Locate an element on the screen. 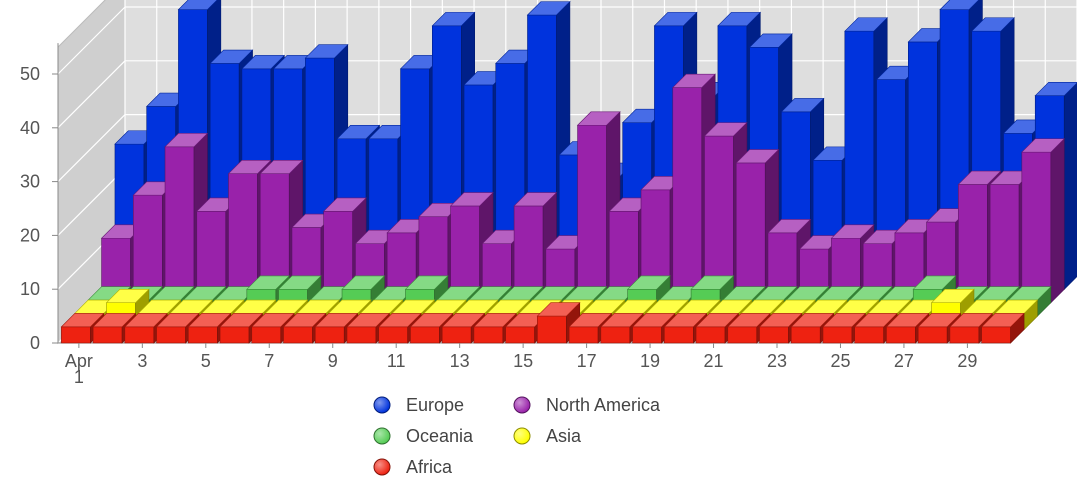 This screenshot has height=483, width=1077. y-tick-label: 20 is located at coordinates (30, 235).